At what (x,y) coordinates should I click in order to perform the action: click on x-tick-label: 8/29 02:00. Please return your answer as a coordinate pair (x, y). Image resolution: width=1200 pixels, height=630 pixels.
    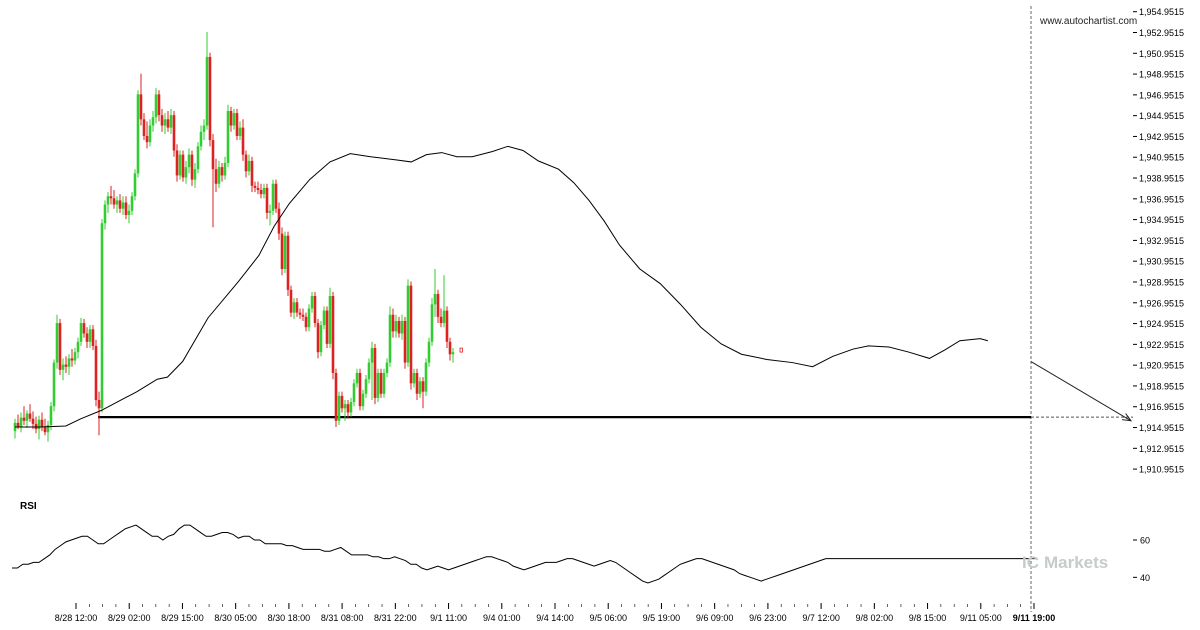
    Looking at the image, I should click on (129, 618).